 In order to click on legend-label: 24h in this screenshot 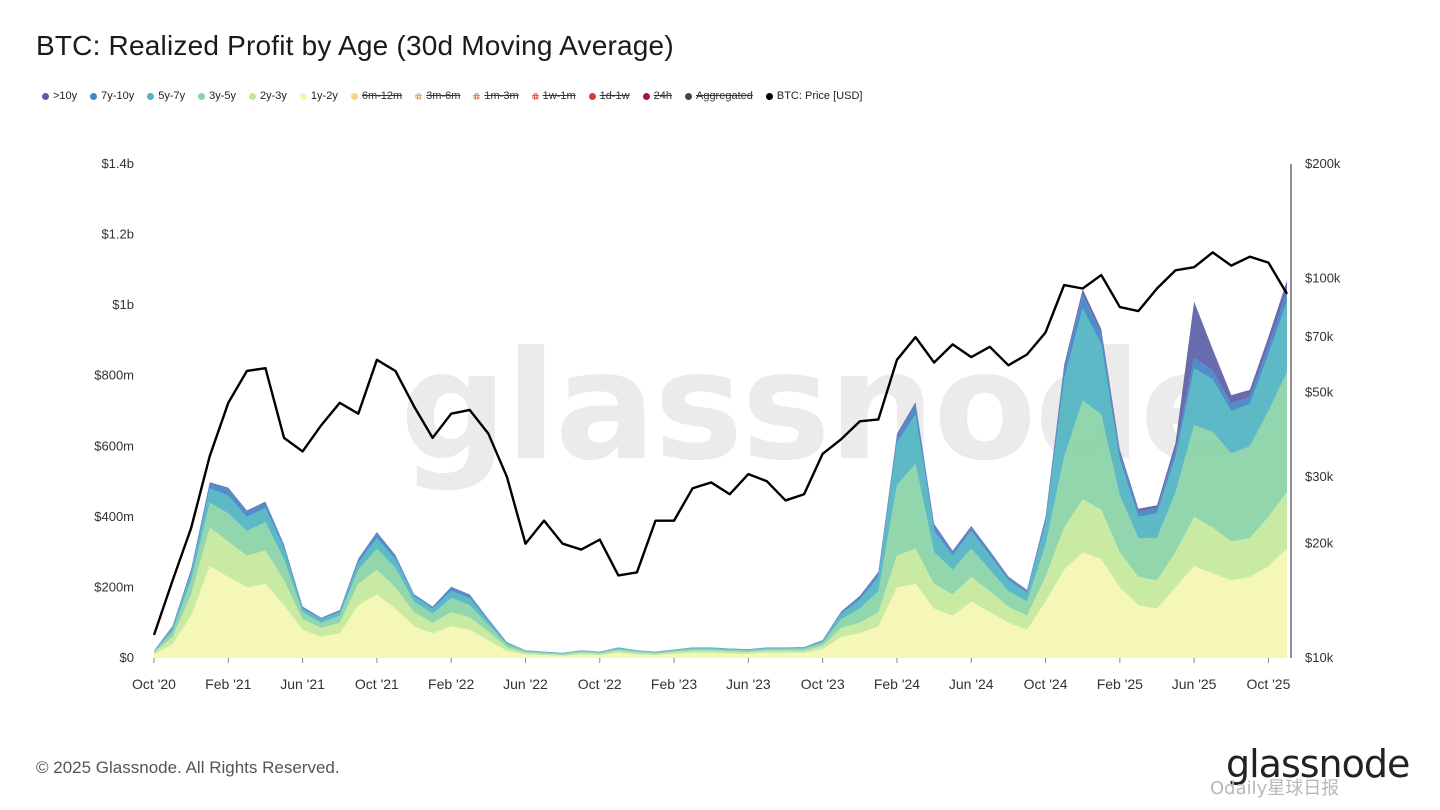, I will do `click(662, 96)`.